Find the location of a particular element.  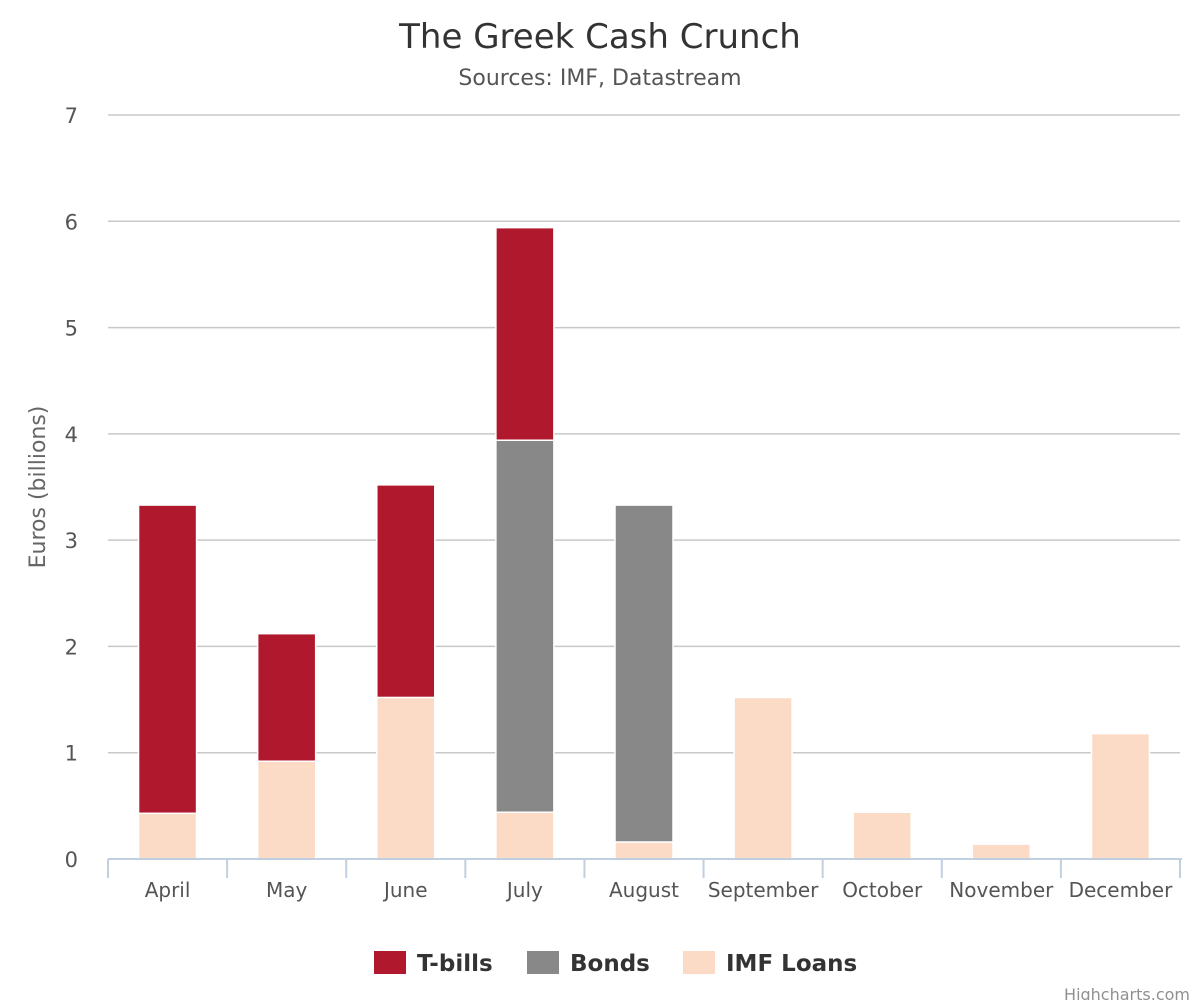

legend-swatch-imf-loans is located at coordinates (699, 962).